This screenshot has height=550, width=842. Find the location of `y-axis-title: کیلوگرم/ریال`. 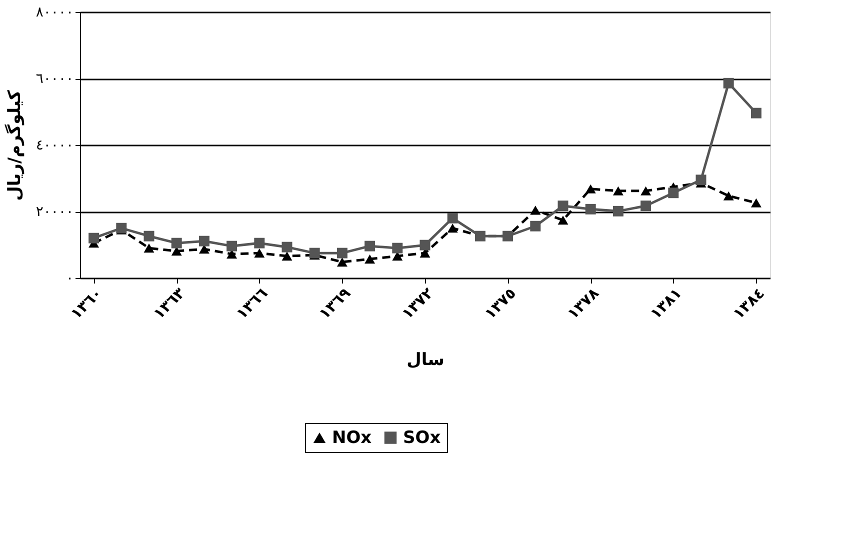

y-axis-title: کیلوگرم/ریال is located at coordinates (14, 145).